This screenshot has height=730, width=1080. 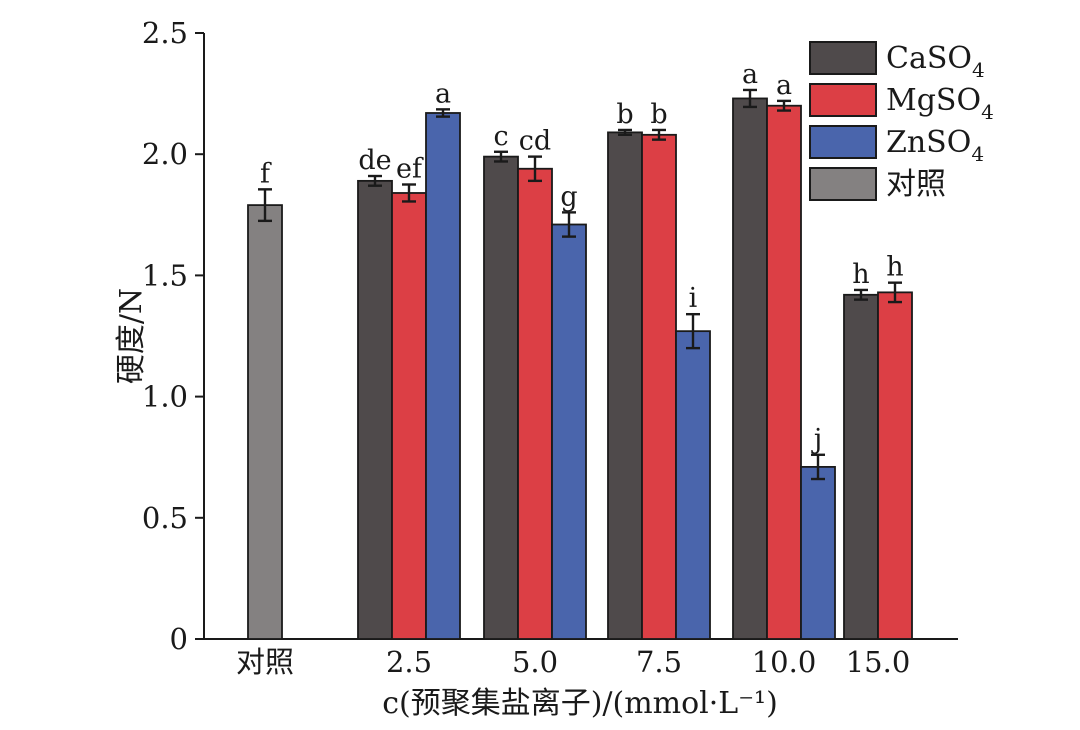 What do you see at coordinates (173, 336) in the screenshot?
I see `y-ticks: 0 0.5 1.0 1.5 2.0 2.5` at bounding box center [173, 336].